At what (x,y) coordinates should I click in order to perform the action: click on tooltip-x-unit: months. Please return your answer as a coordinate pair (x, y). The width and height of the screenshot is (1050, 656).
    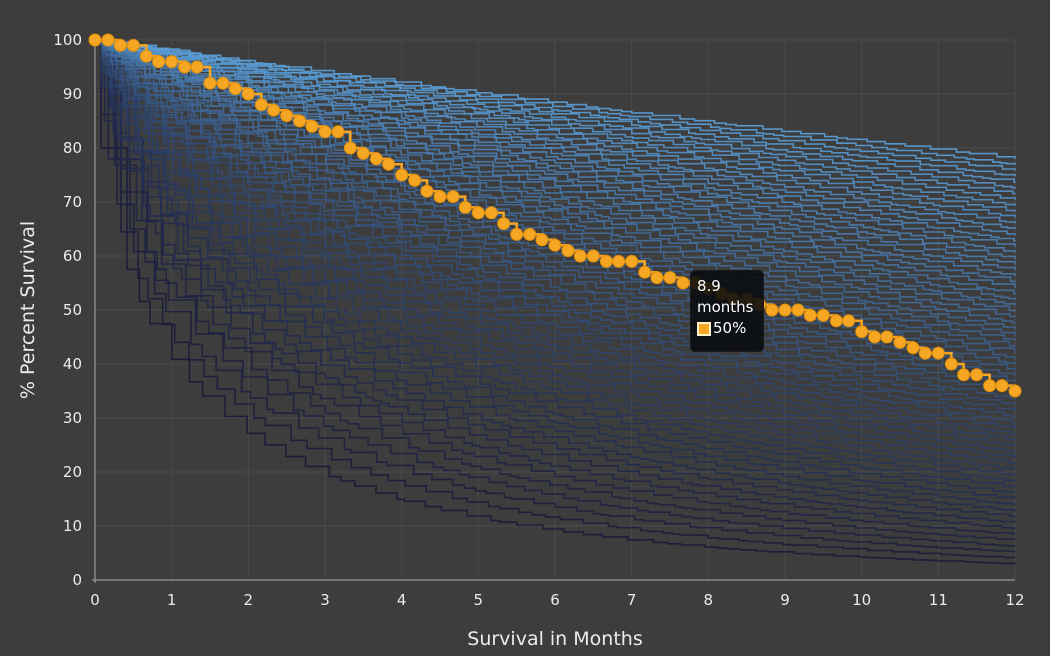
    Looking at the image, I should click on (725, 307).